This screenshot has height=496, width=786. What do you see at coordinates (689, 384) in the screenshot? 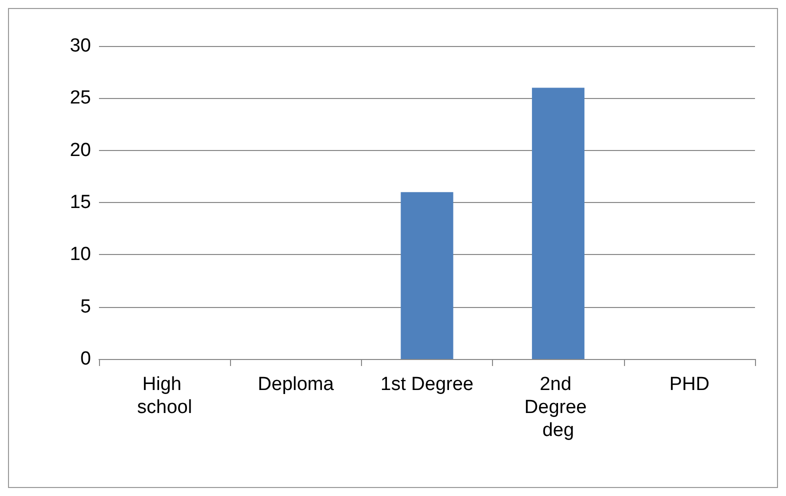
I see `x-tick-label: PHD` at bounding box center [689, 384].